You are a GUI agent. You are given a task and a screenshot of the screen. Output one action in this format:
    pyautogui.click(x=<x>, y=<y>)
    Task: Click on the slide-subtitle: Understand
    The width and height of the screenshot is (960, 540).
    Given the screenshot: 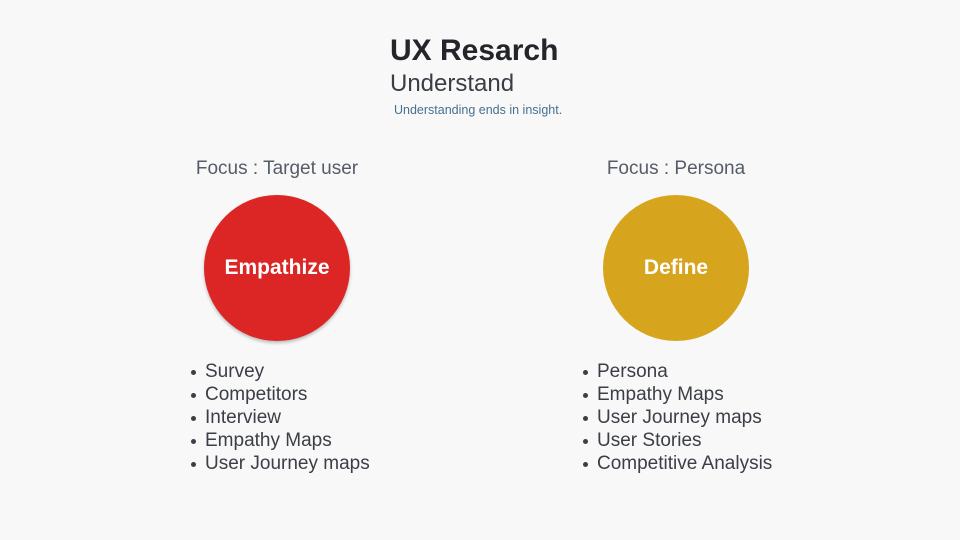 What is the action you would take?
    pyautogui.click(x=452, y=83)
    